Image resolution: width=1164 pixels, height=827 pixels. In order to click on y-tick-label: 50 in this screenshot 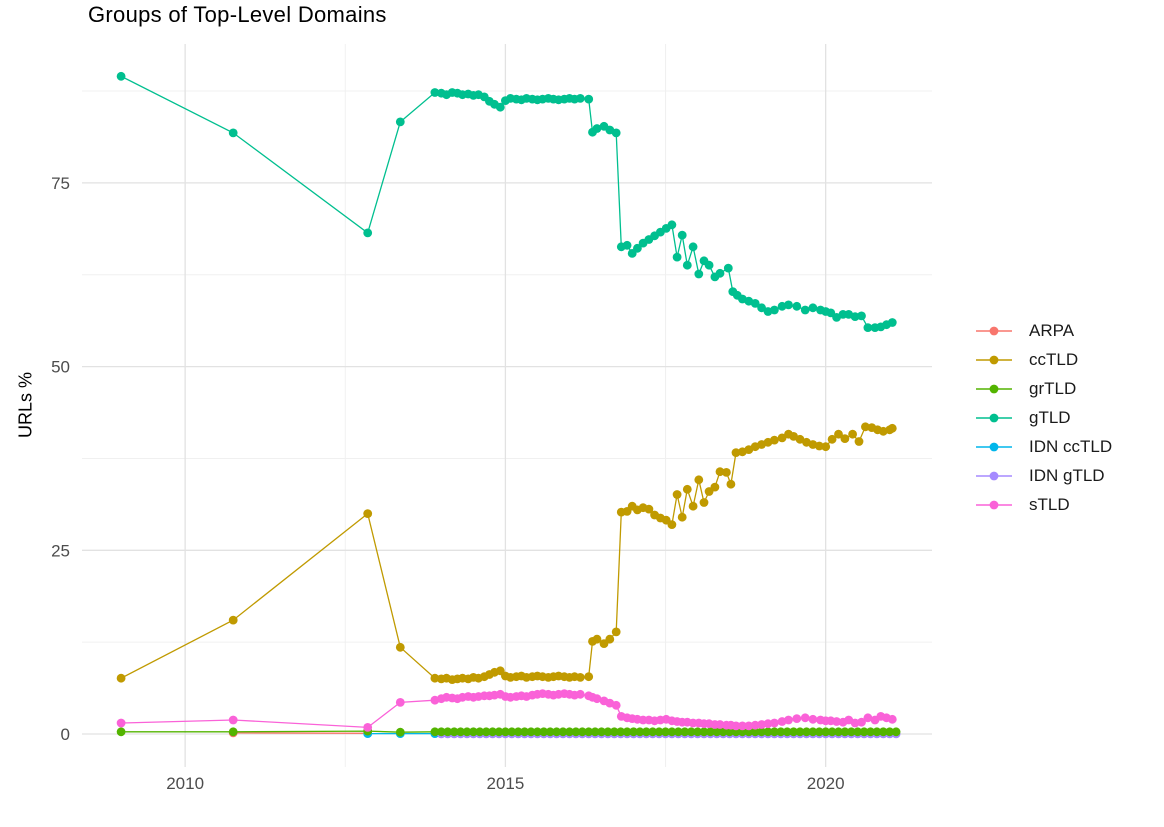, I will do `click(60, 367)`.